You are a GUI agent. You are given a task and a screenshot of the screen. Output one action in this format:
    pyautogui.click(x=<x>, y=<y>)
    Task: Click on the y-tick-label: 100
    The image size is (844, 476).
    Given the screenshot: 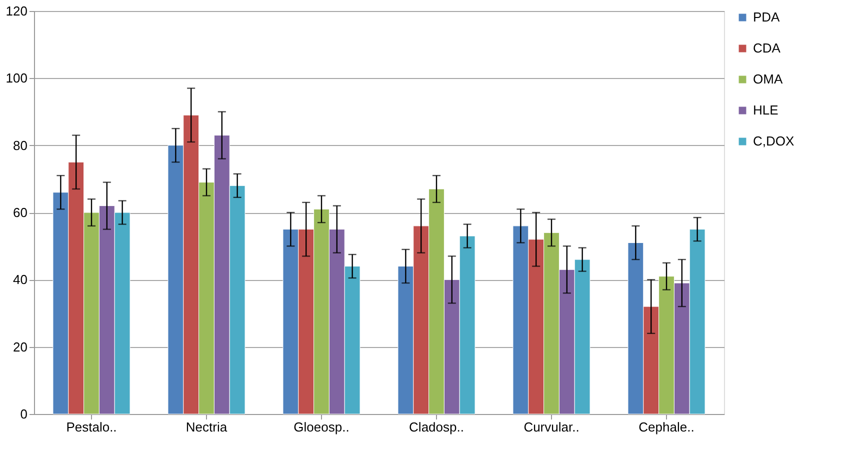 What is the action you would take?
    pyautogui.click(x=17, y=78)
    